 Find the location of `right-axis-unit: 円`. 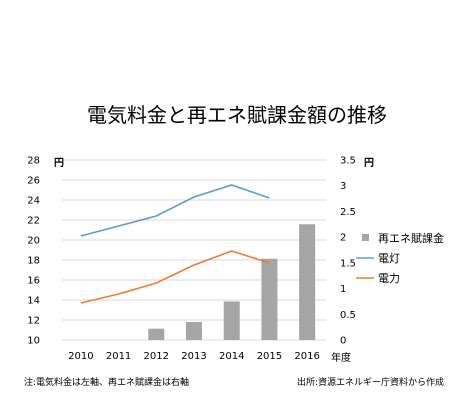

right-axis-unit: 円 is located at coordinates (369, 163).